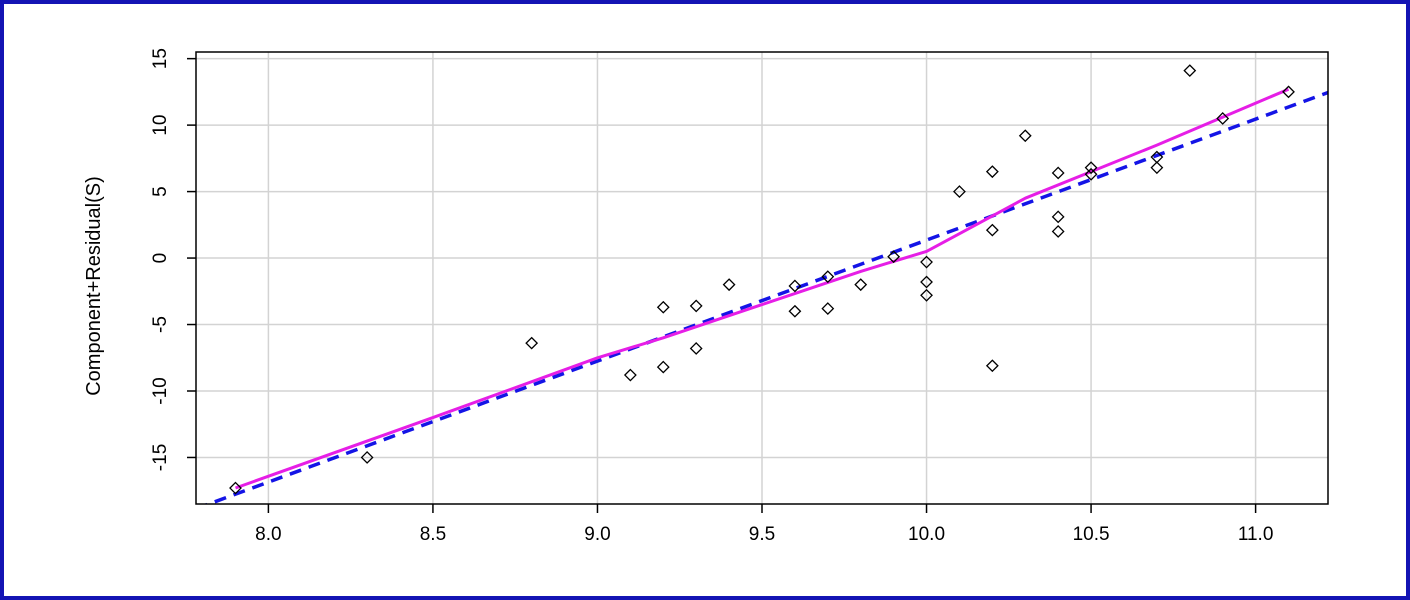 The height and width of the screenshot is (600, 1410). Describe the element at coordinates (160, 125) in the screenshot. I see `y-tick-label: 10` at that location.